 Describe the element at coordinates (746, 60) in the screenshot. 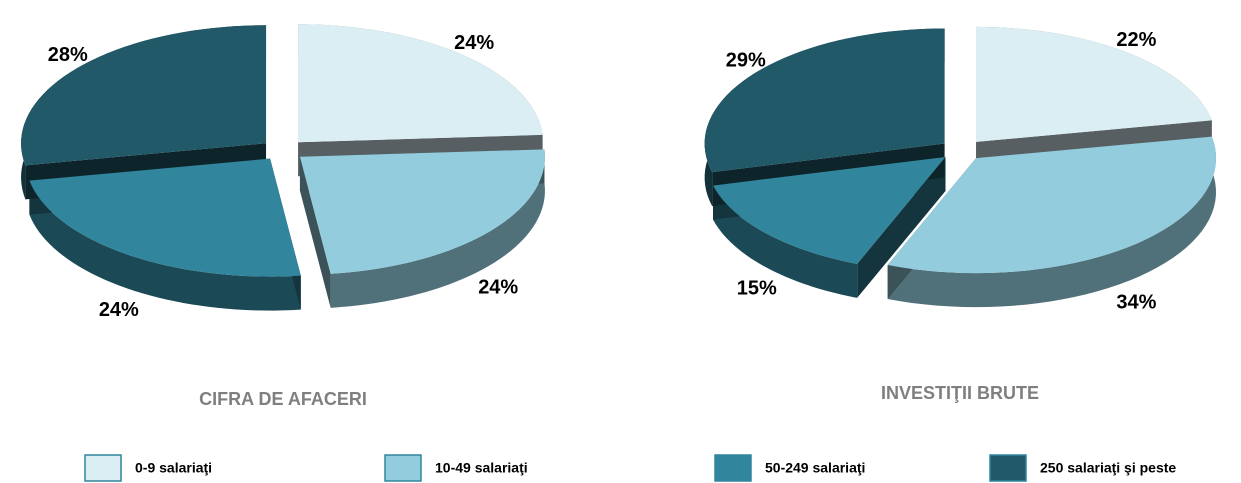

I see `data-label: 29%` at that location.